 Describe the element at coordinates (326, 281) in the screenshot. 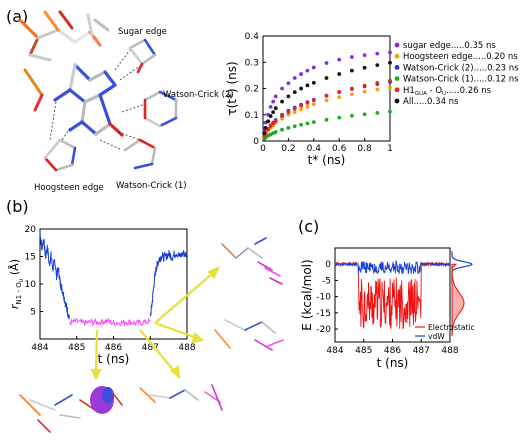

I see `y-tick-label: -5` at that location.